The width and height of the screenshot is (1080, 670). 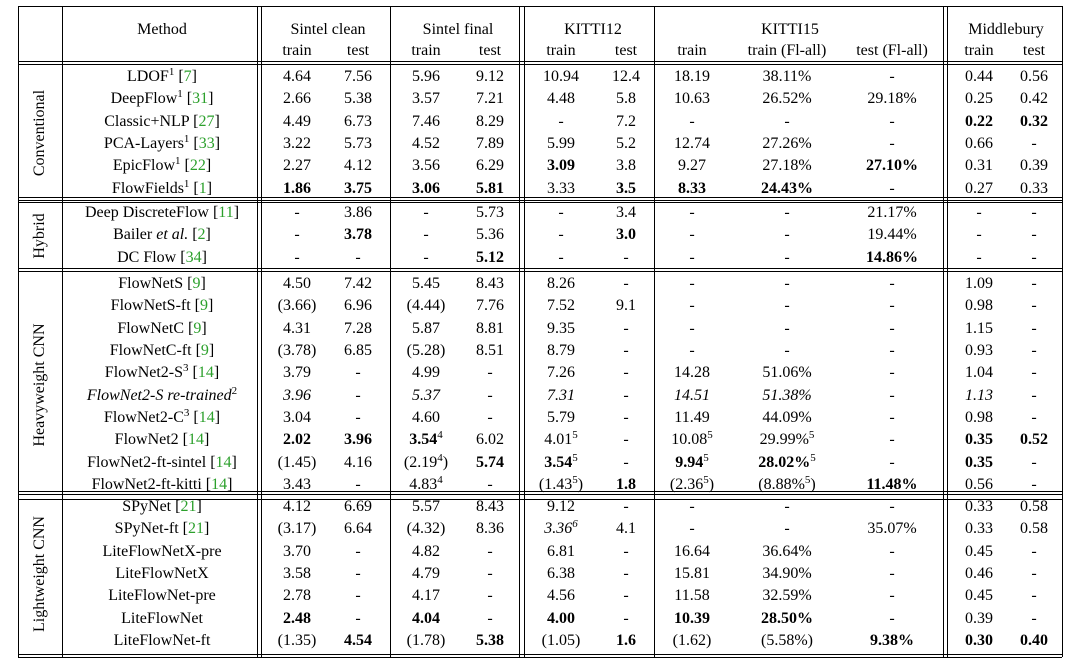 I want to click on value-text: 0.45, so click(x=979, y=596).